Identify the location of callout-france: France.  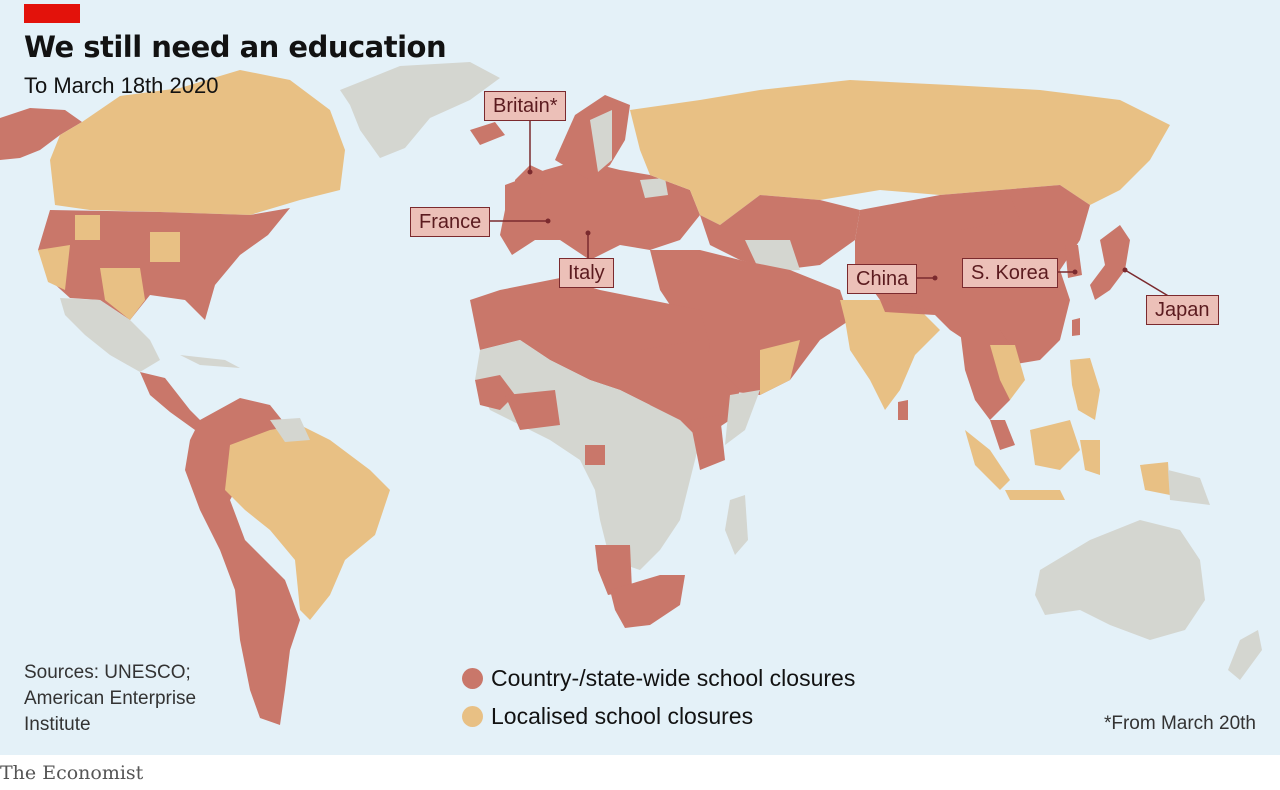
(450, 222).